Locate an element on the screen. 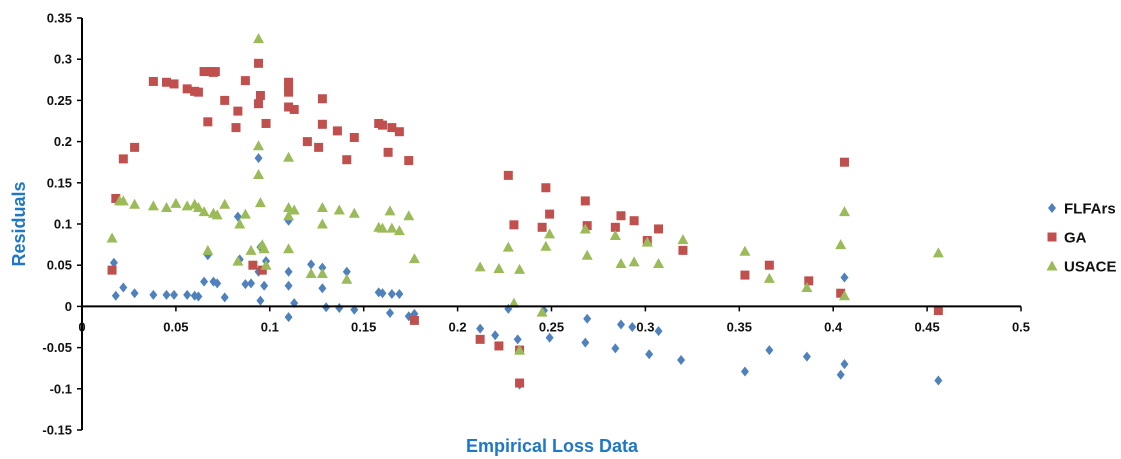  y-tick-label: -0.15 is located at coordinates (57, 430).